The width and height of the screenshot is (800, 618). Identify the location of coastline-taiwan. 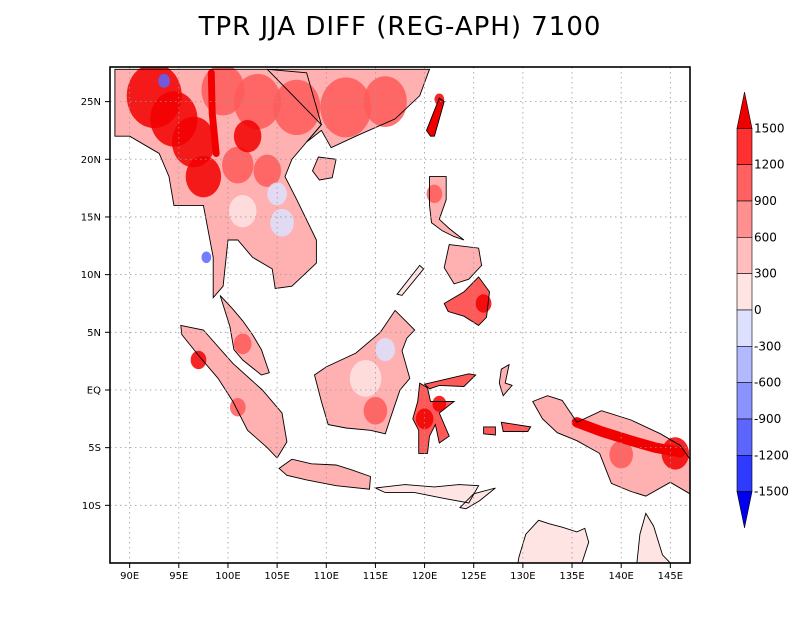
(435, 117).